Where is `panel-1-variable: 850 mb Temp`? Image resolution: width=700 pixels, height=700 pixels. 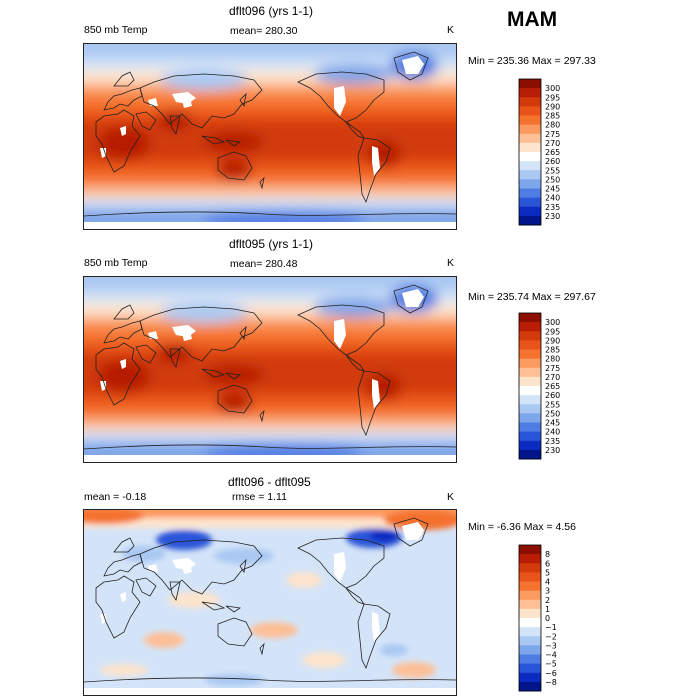
panel-1-variable: 850 mb Temp is located at coordinates (116, 30).